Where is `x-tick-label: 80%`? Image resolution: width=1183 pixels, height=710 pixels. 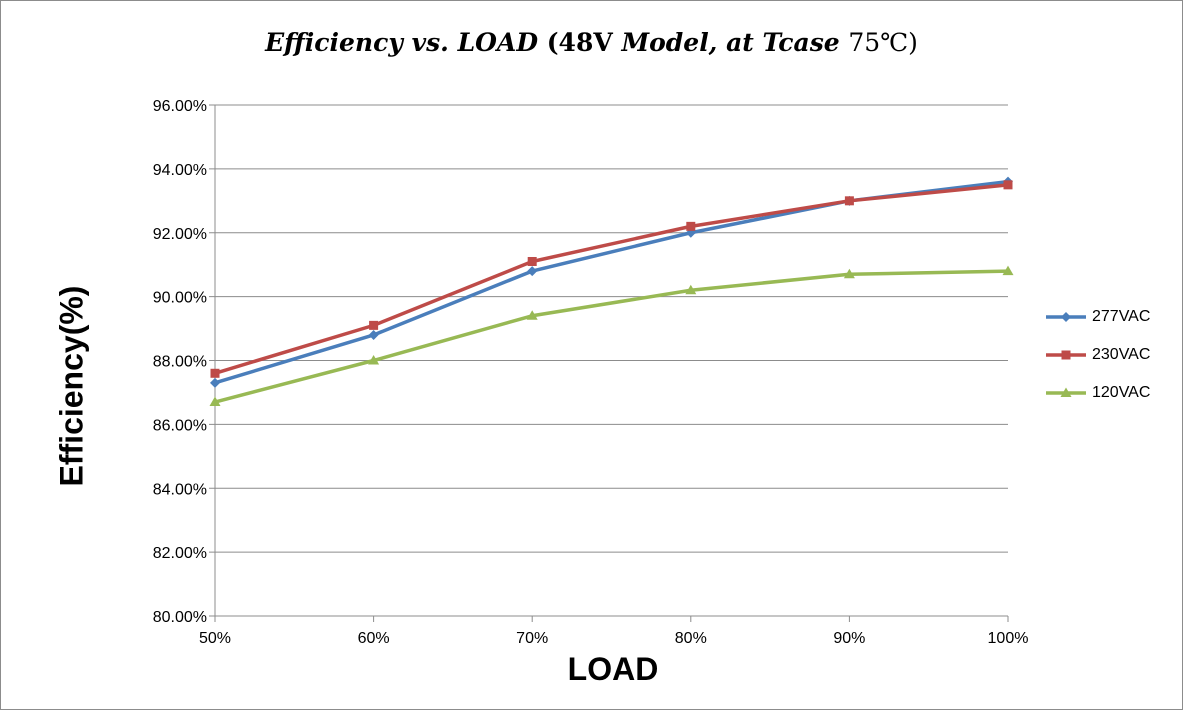 x-tick-label: 80% is located at coordinates (691, 638).